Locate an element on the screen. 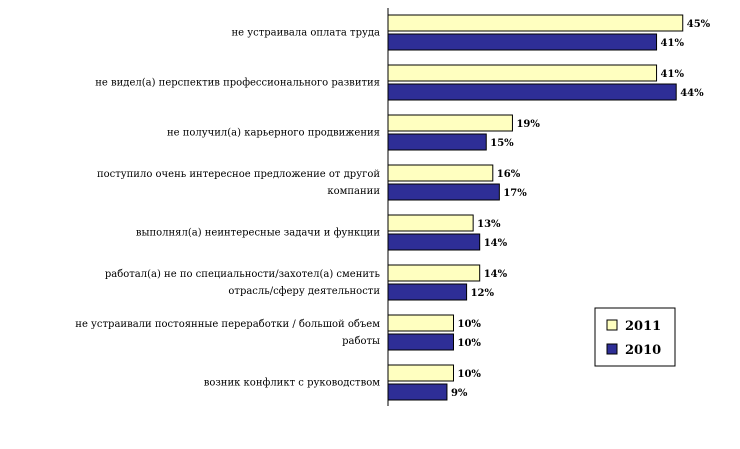  value-label-2011-2: 19% is located at coordinates (528, 124).